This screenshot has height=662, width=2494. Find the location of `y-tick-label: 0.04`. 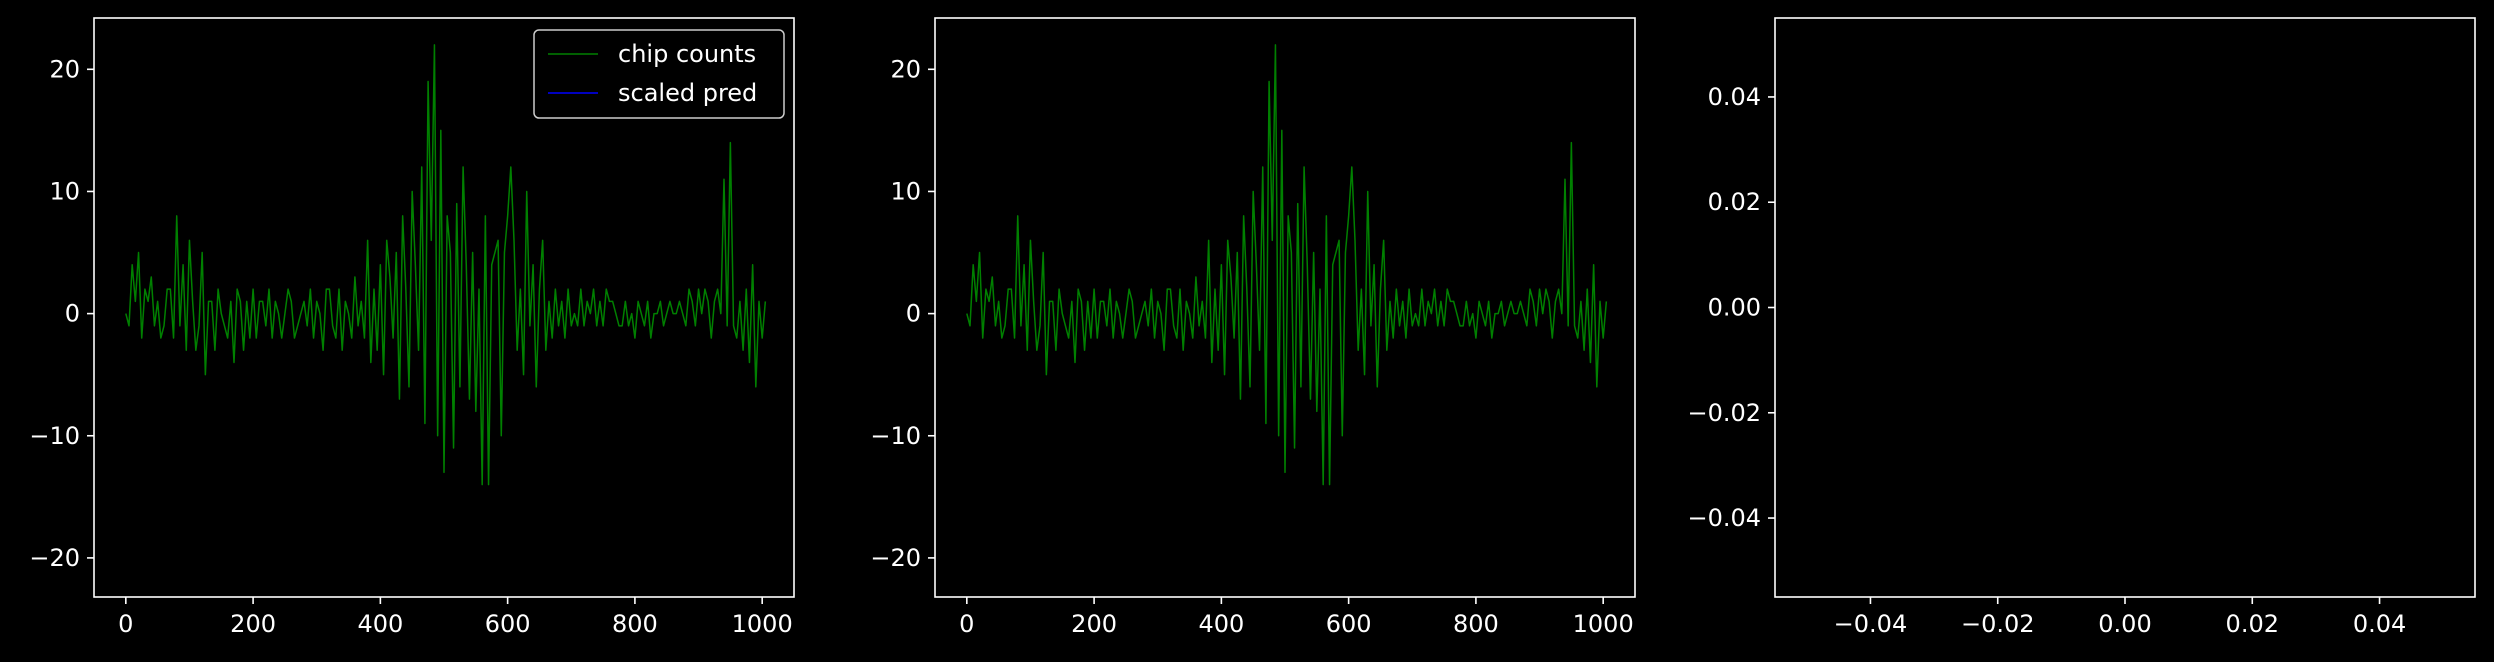

y-tick-label: 0.04 is located at coordinates (1734, 97).